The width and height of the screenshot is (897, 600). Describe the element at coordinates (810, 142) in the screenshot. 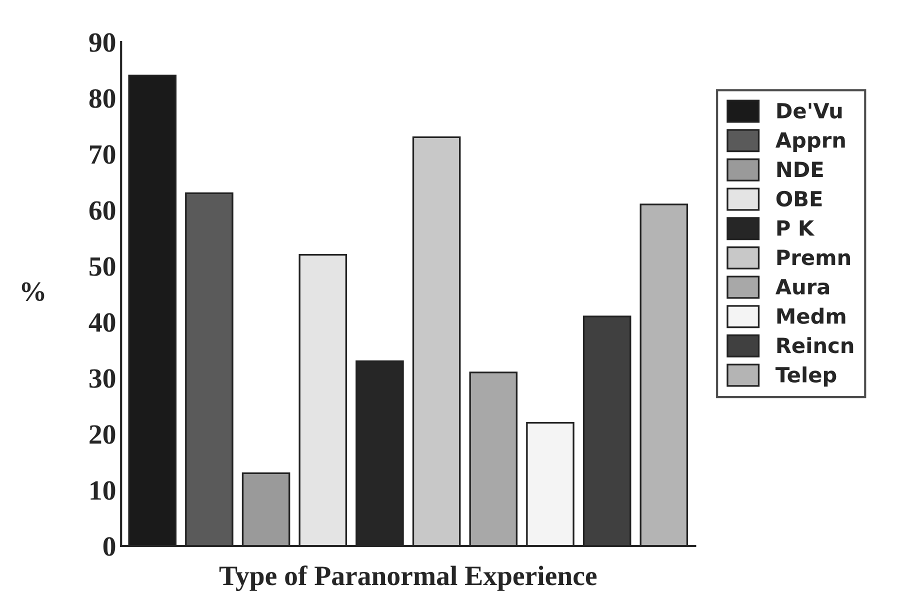

I see `legend-label: Apprn` at that location.